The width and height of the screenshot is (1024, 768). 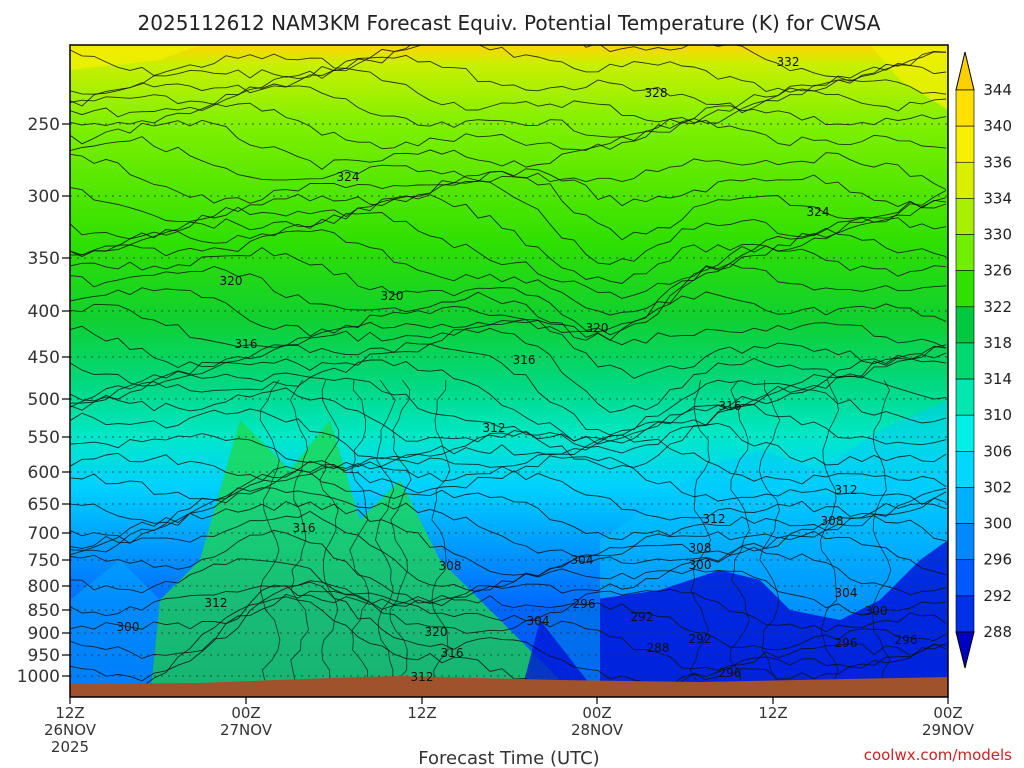 I want to click on colorbar-label: 296, so click(x=997, y=560).